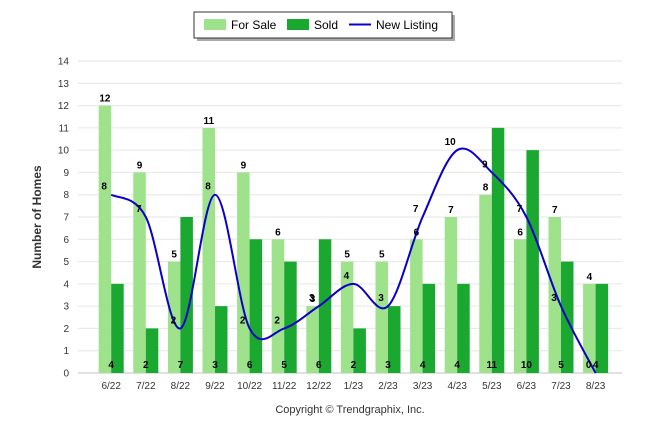  What do you see at coordinates (244, 165) in the screenshot?
I see `for-sale-label: 9` at bounding box center [244, 165].